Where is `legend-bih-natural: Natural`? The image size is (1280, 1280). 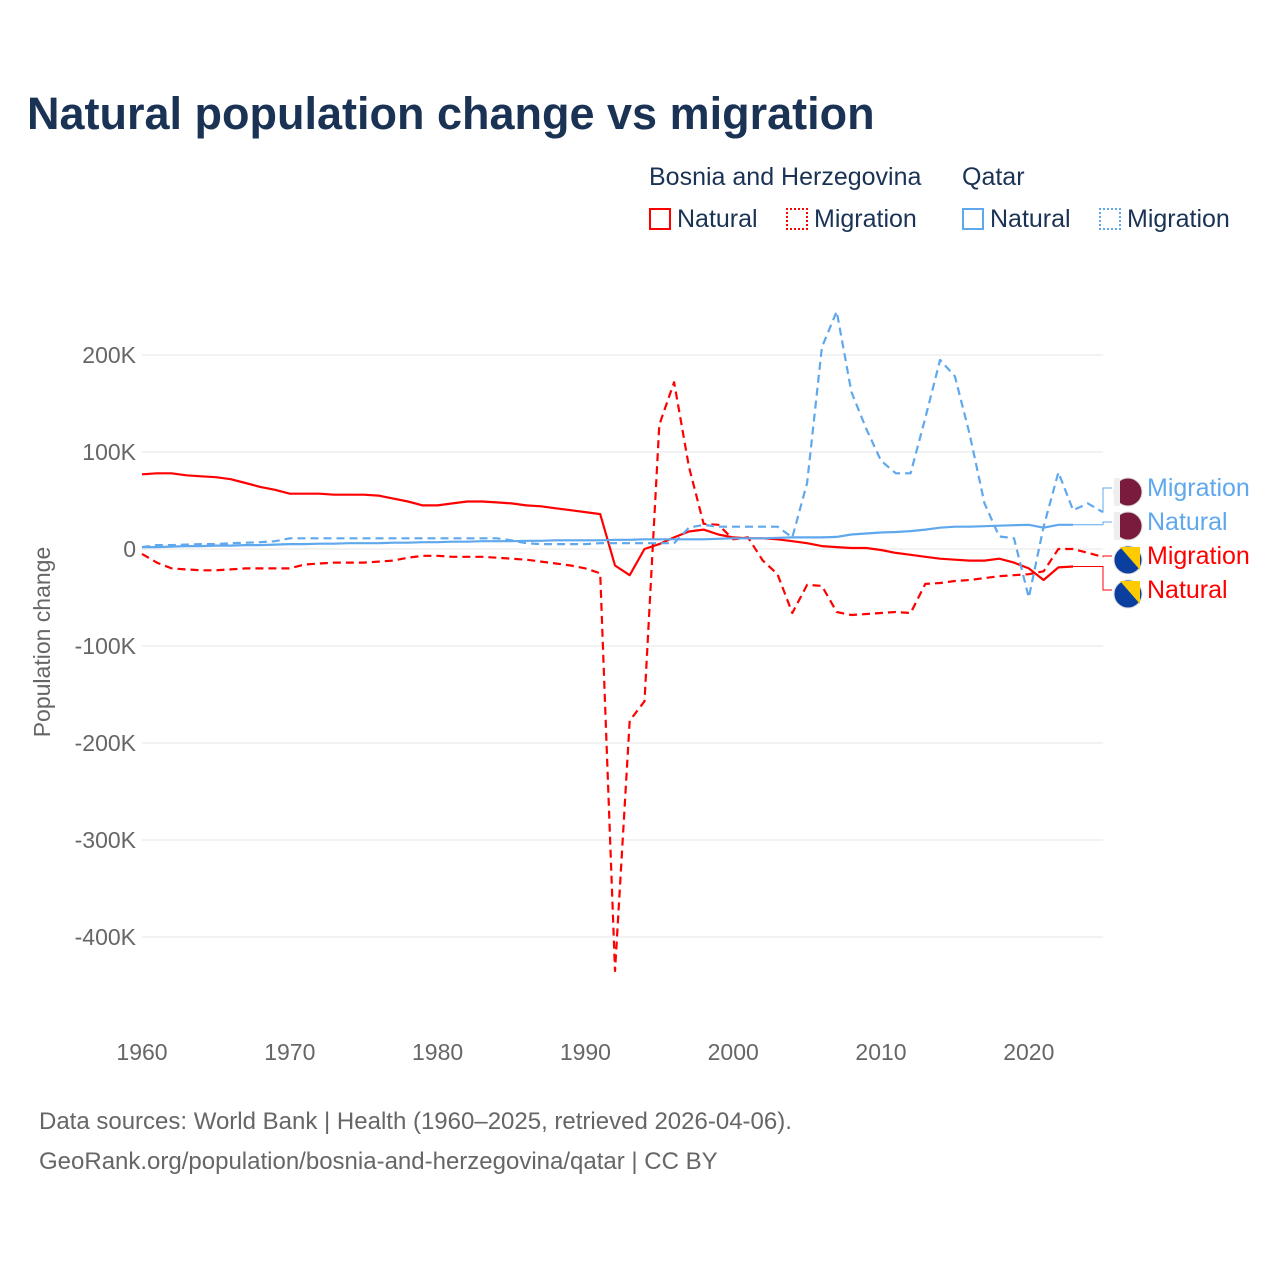 legend-bih-natural: Natural is located at coordinates (703, 219).